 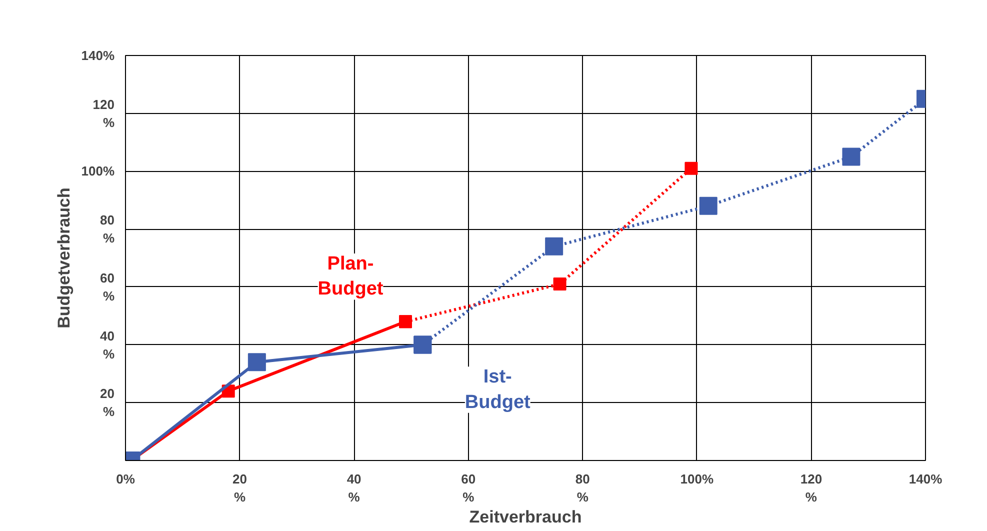 What do you see at coordinates (98, 171) in the screenshot?
I see `y-tick-label: 100%` at bounding box center [98, 171].